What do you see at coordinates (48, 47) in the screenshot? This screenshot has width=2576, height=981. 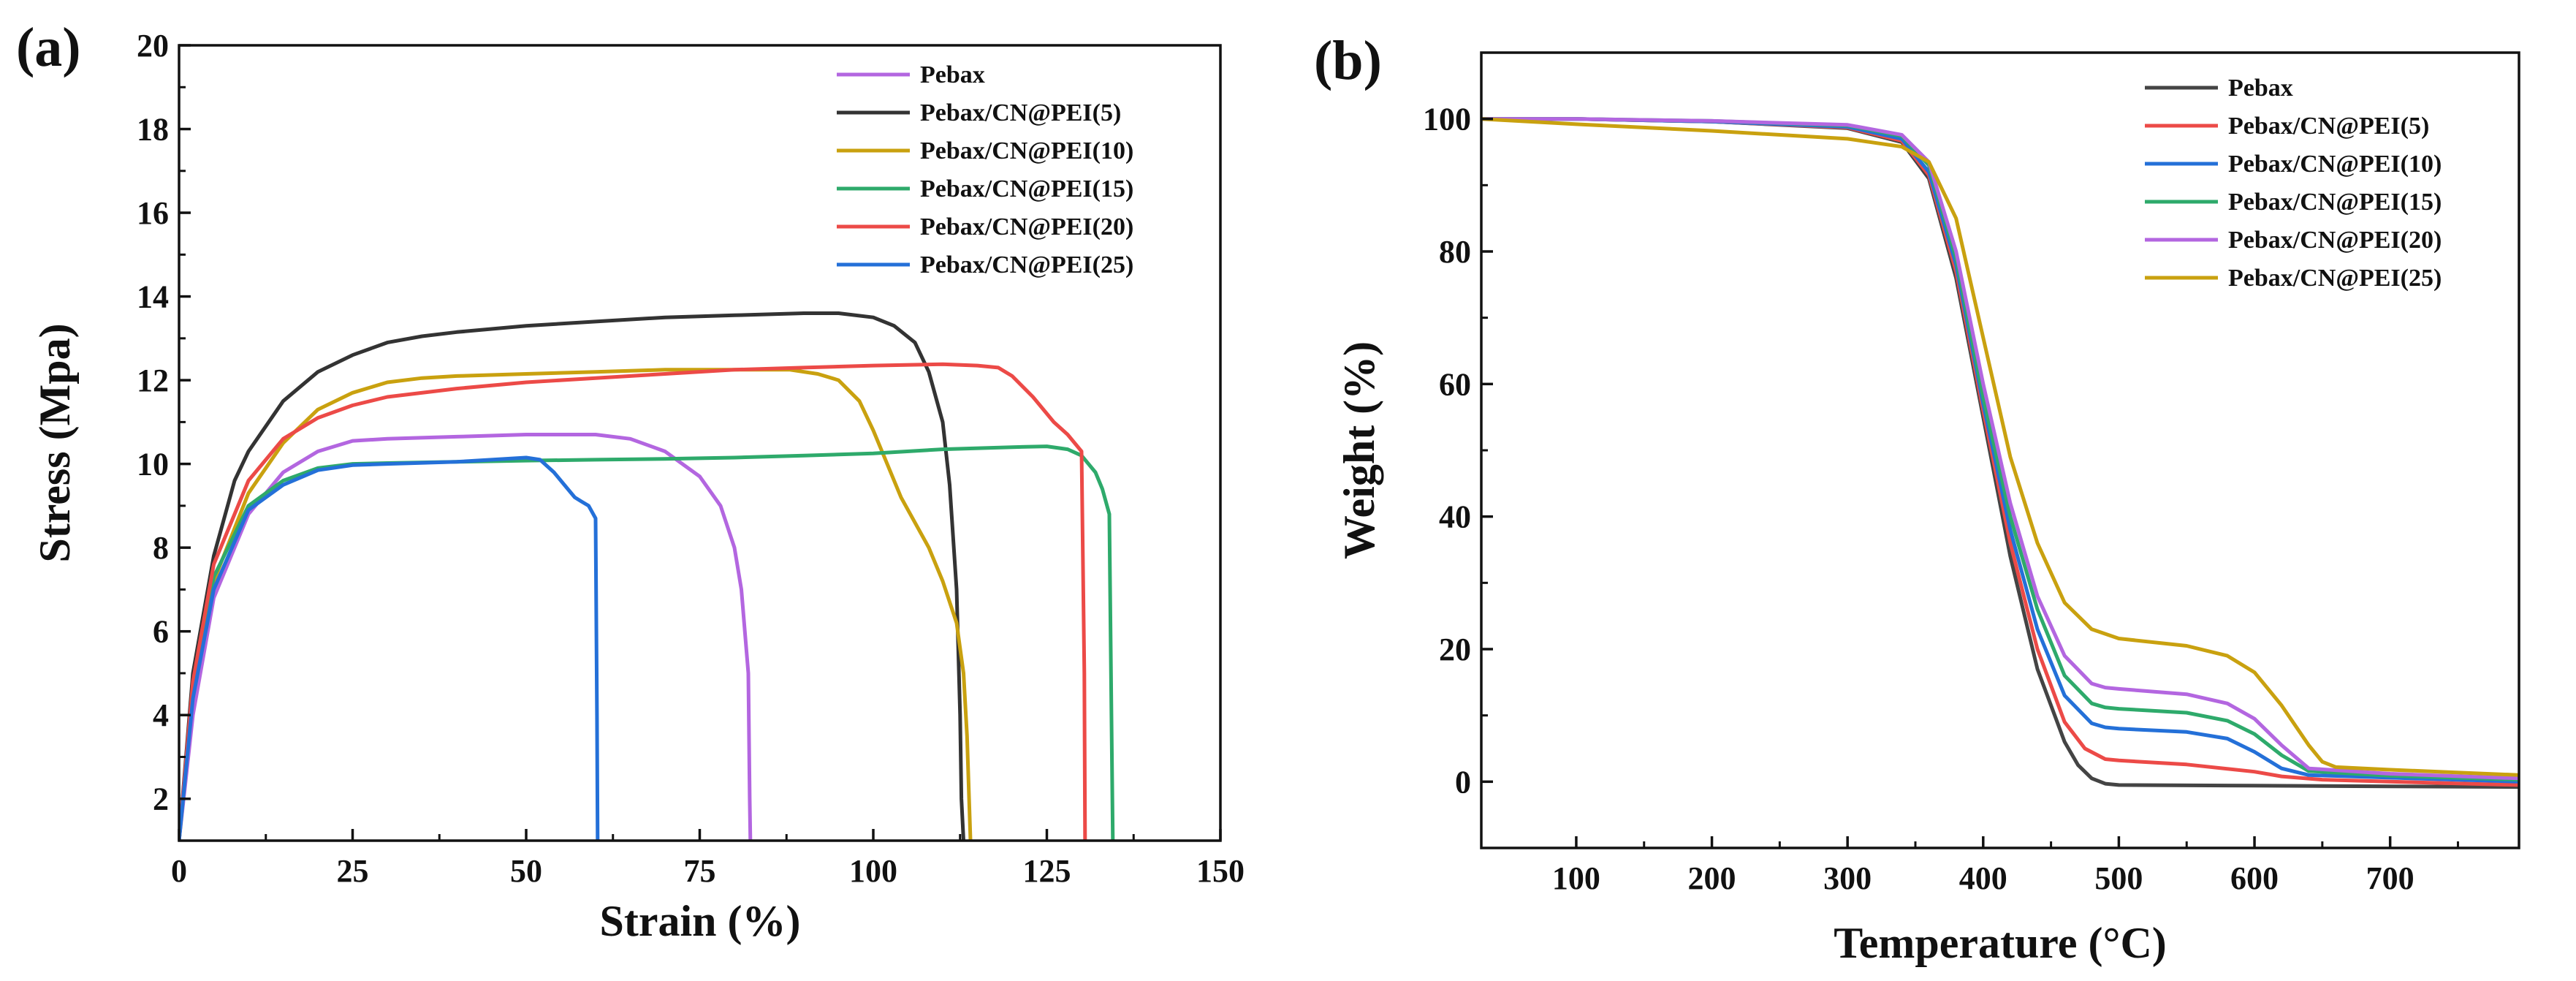 I see `panel-a-label: (a)` at bounding box center [48, 47].